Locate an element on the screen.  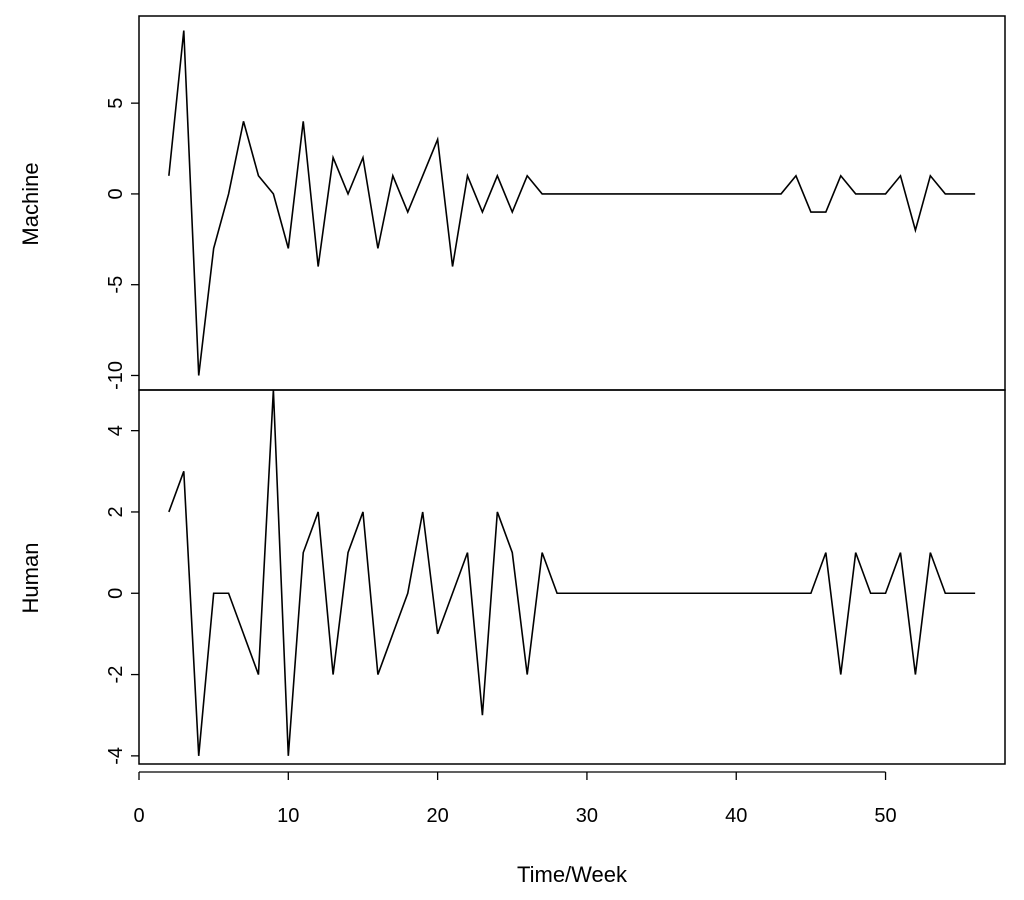
human-y-tick-label: -2 is located at coordinates (116, 675).